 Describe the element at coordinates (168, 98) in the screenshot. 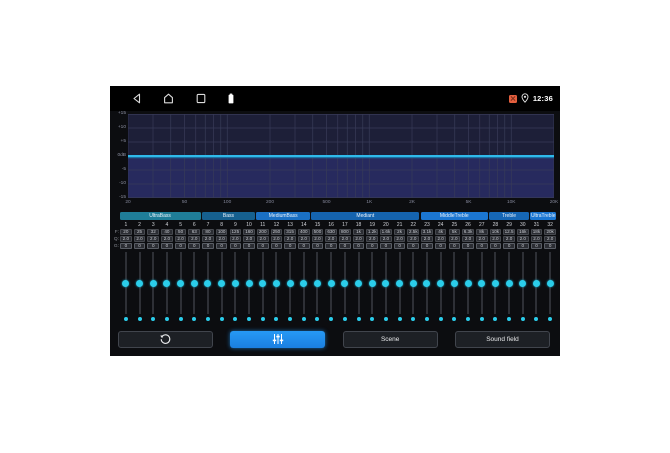

I see `home-icon` at that location.